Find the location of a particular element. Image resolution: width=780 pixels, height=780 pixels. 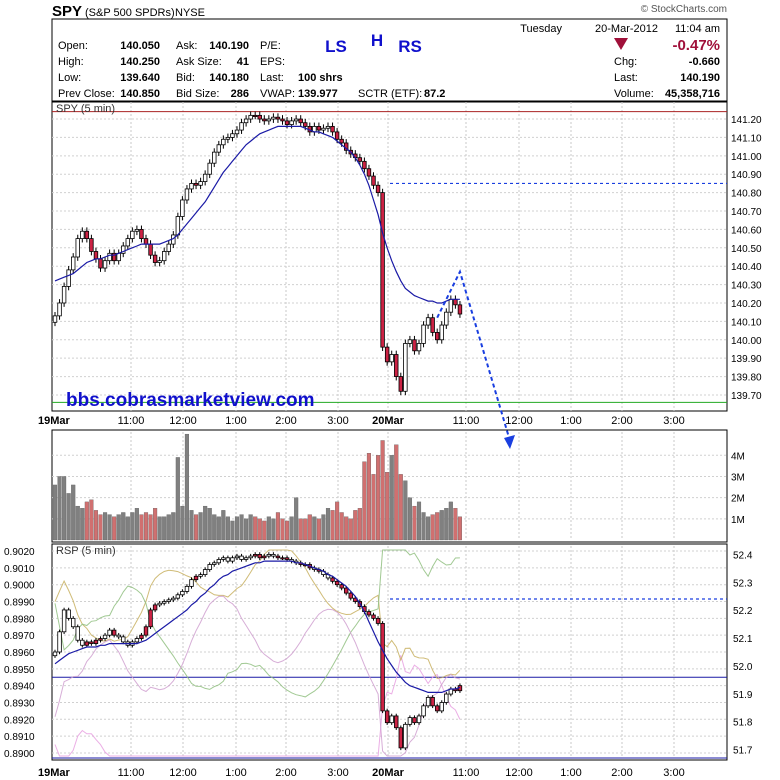

open-label: Open: is located at coordinates (73, 46).